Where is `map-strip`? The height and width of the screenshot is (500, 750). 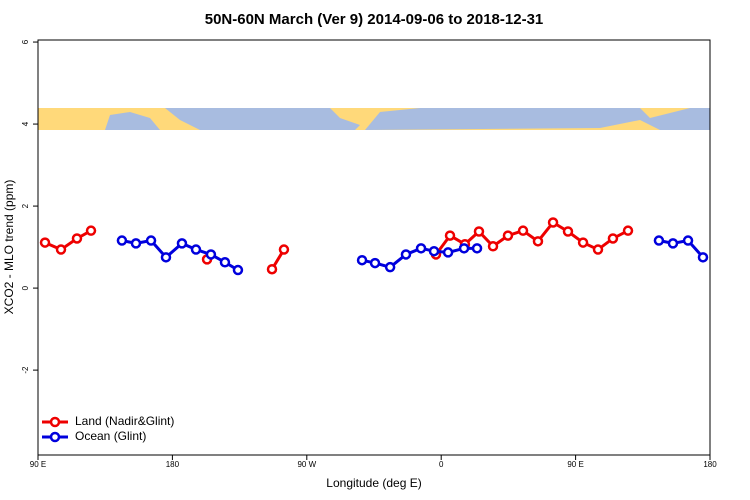
map-strip is located at coordinates (374, 119).